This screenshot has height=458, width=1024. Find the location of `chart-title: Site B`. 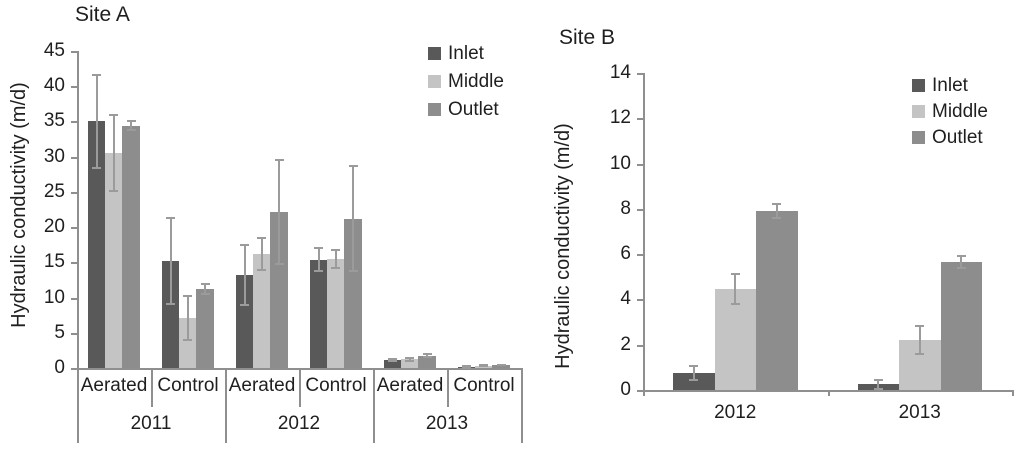

chart-title: Site B is located at coordinates (587, 37).